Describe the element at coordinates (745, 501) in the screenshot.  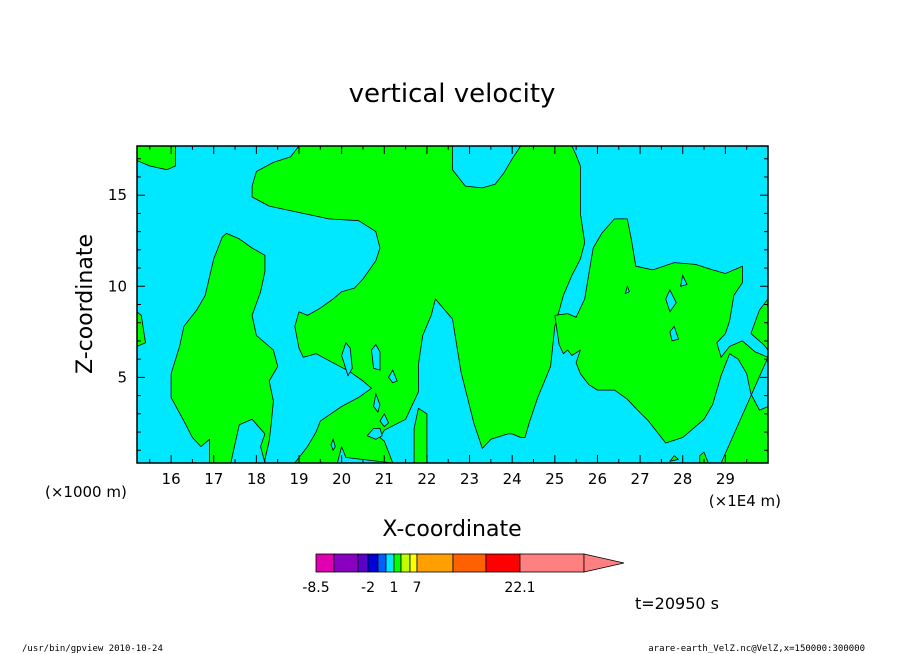
I see `x-axis-unit: (×1E4 m)` at that location.